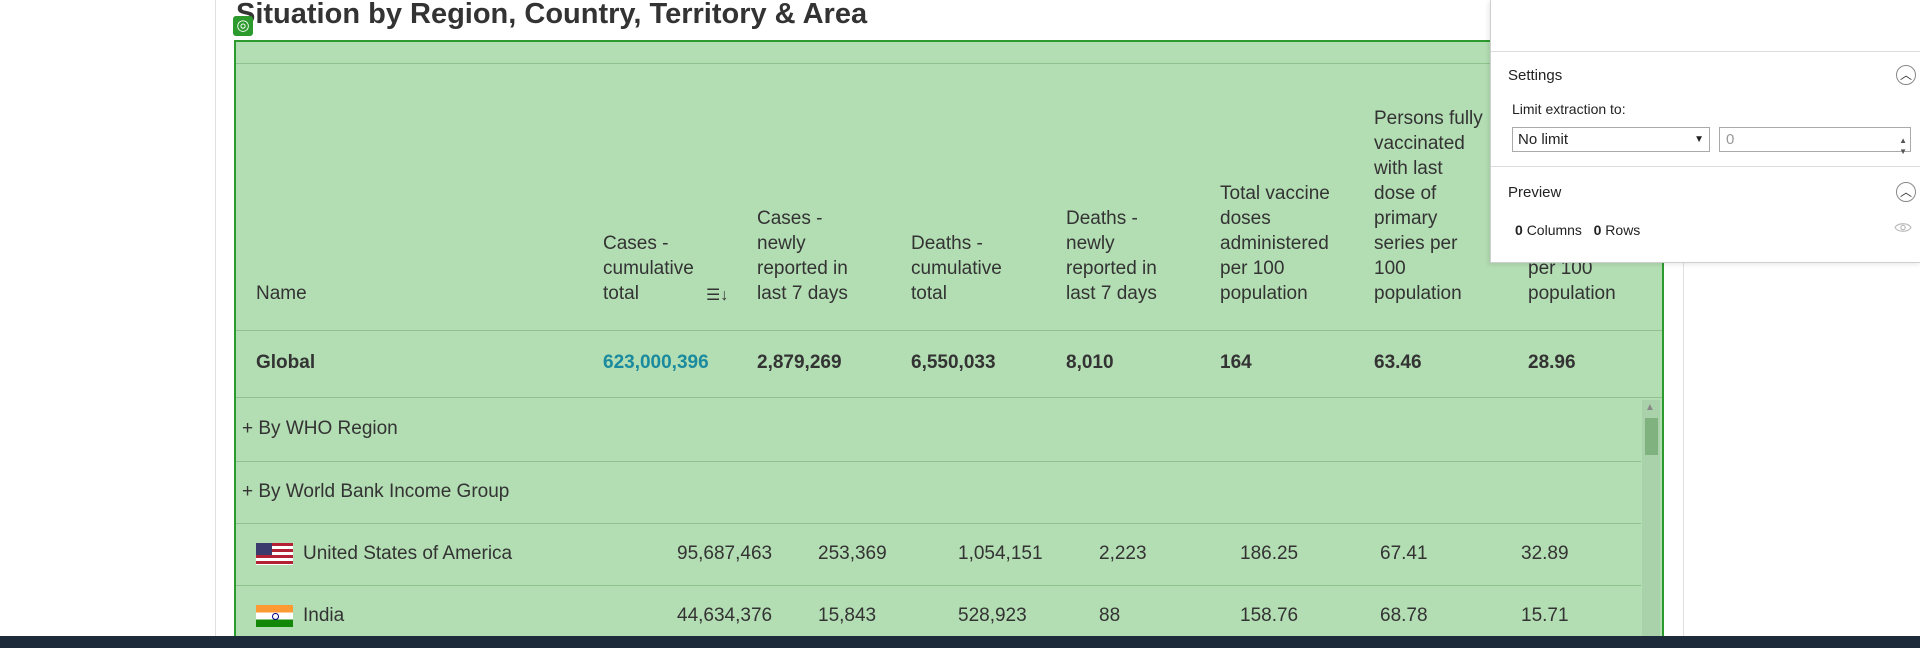  What do you see at coordinates (376, 491) in the screenshot?
I see `group-row-world-bank: + By World Bank Income Group` at bounding box center [376, 491].